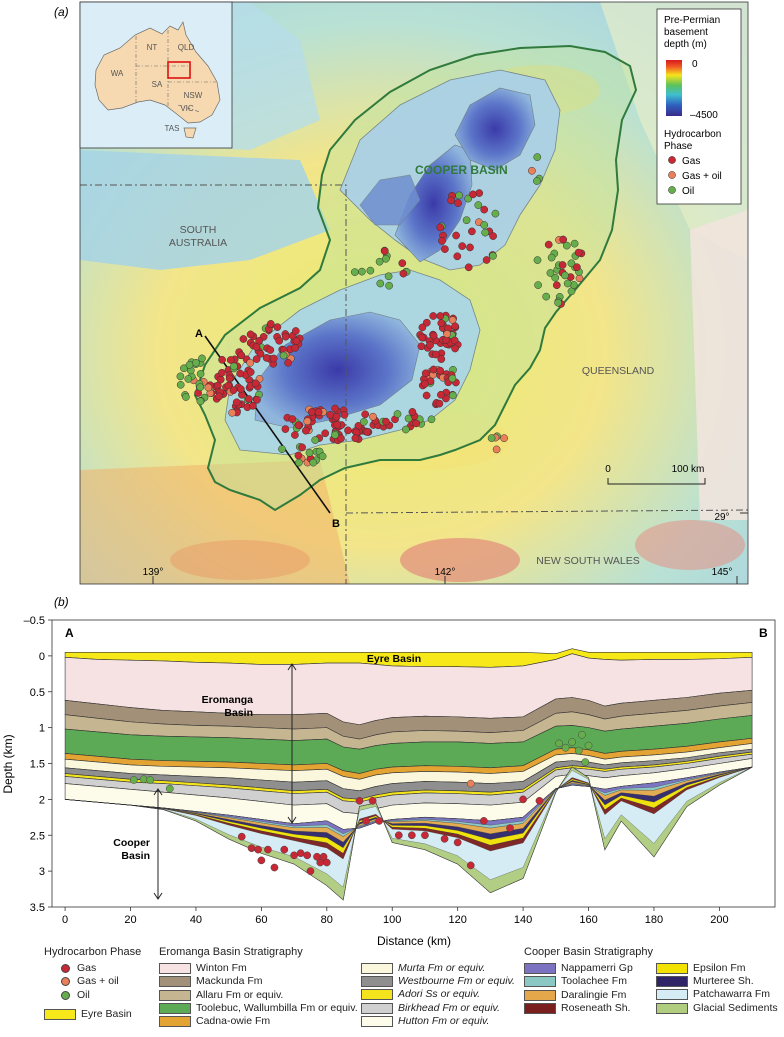 The height and width of the screenshot is (1037, 784). Describe the element at coordinates (156, 75) in the screenshot. I see `australia-inset-map: NT QLD WA SA NSW VIC TAS` at that location.